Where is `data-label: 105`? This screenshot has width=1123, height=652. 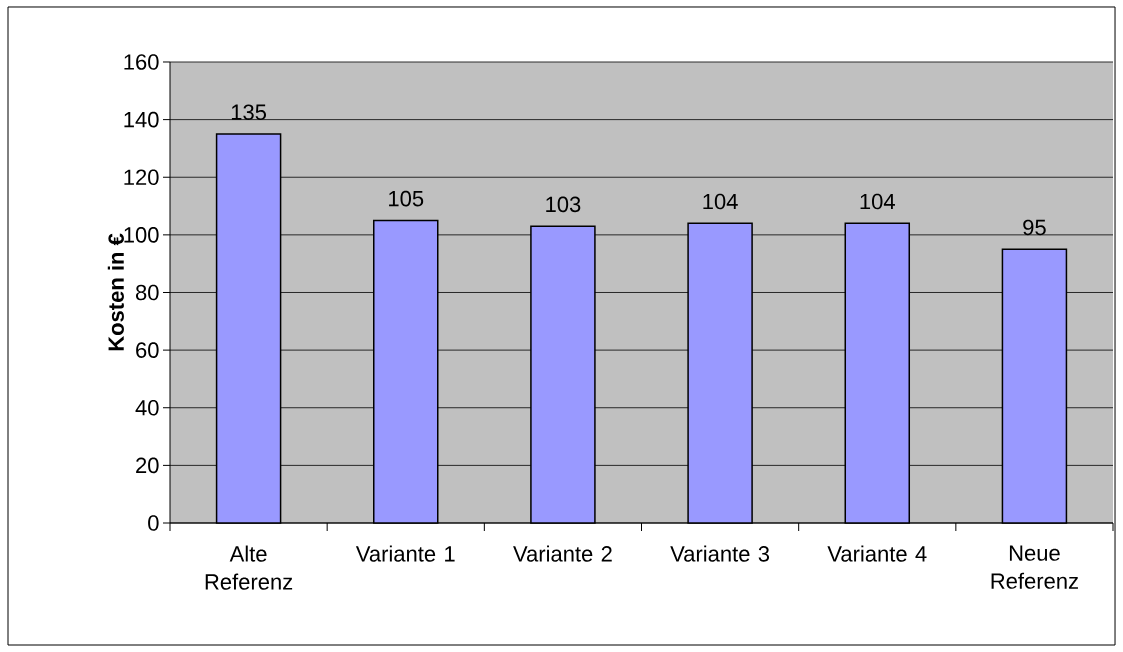
data-label: 105 is located at coordinates (406, 198).